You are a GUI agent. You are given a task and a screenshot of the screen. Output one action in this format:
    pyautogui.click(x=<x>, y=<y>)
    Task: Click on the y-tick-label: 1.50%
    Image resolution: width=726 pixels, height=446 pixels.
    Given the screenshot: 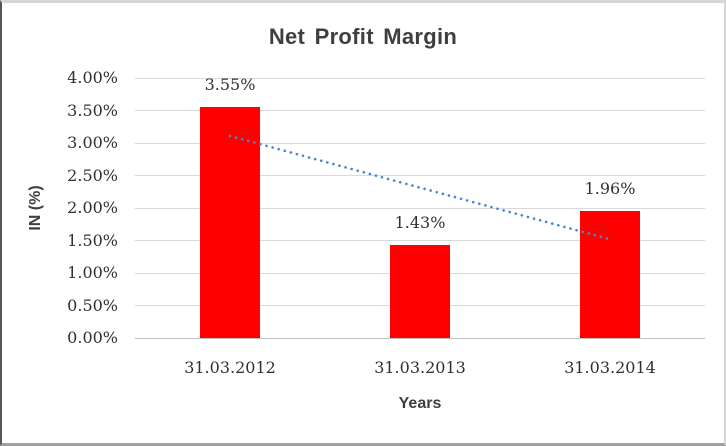 What is the action you would take?
    pyautogui.click(x=92, y=240)
    